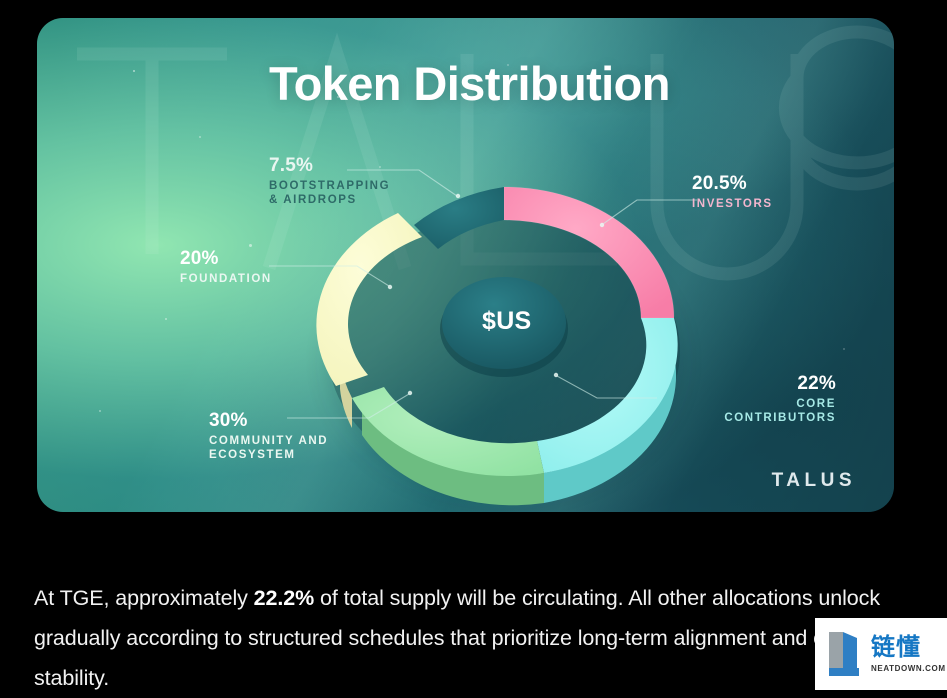 Image resolution: width=947 pixels, height=698 pixels. Describe the element at coordinates (908, 668) in the screenshot. I see `watermark-domain: NEATDOWN.COM` at that location.